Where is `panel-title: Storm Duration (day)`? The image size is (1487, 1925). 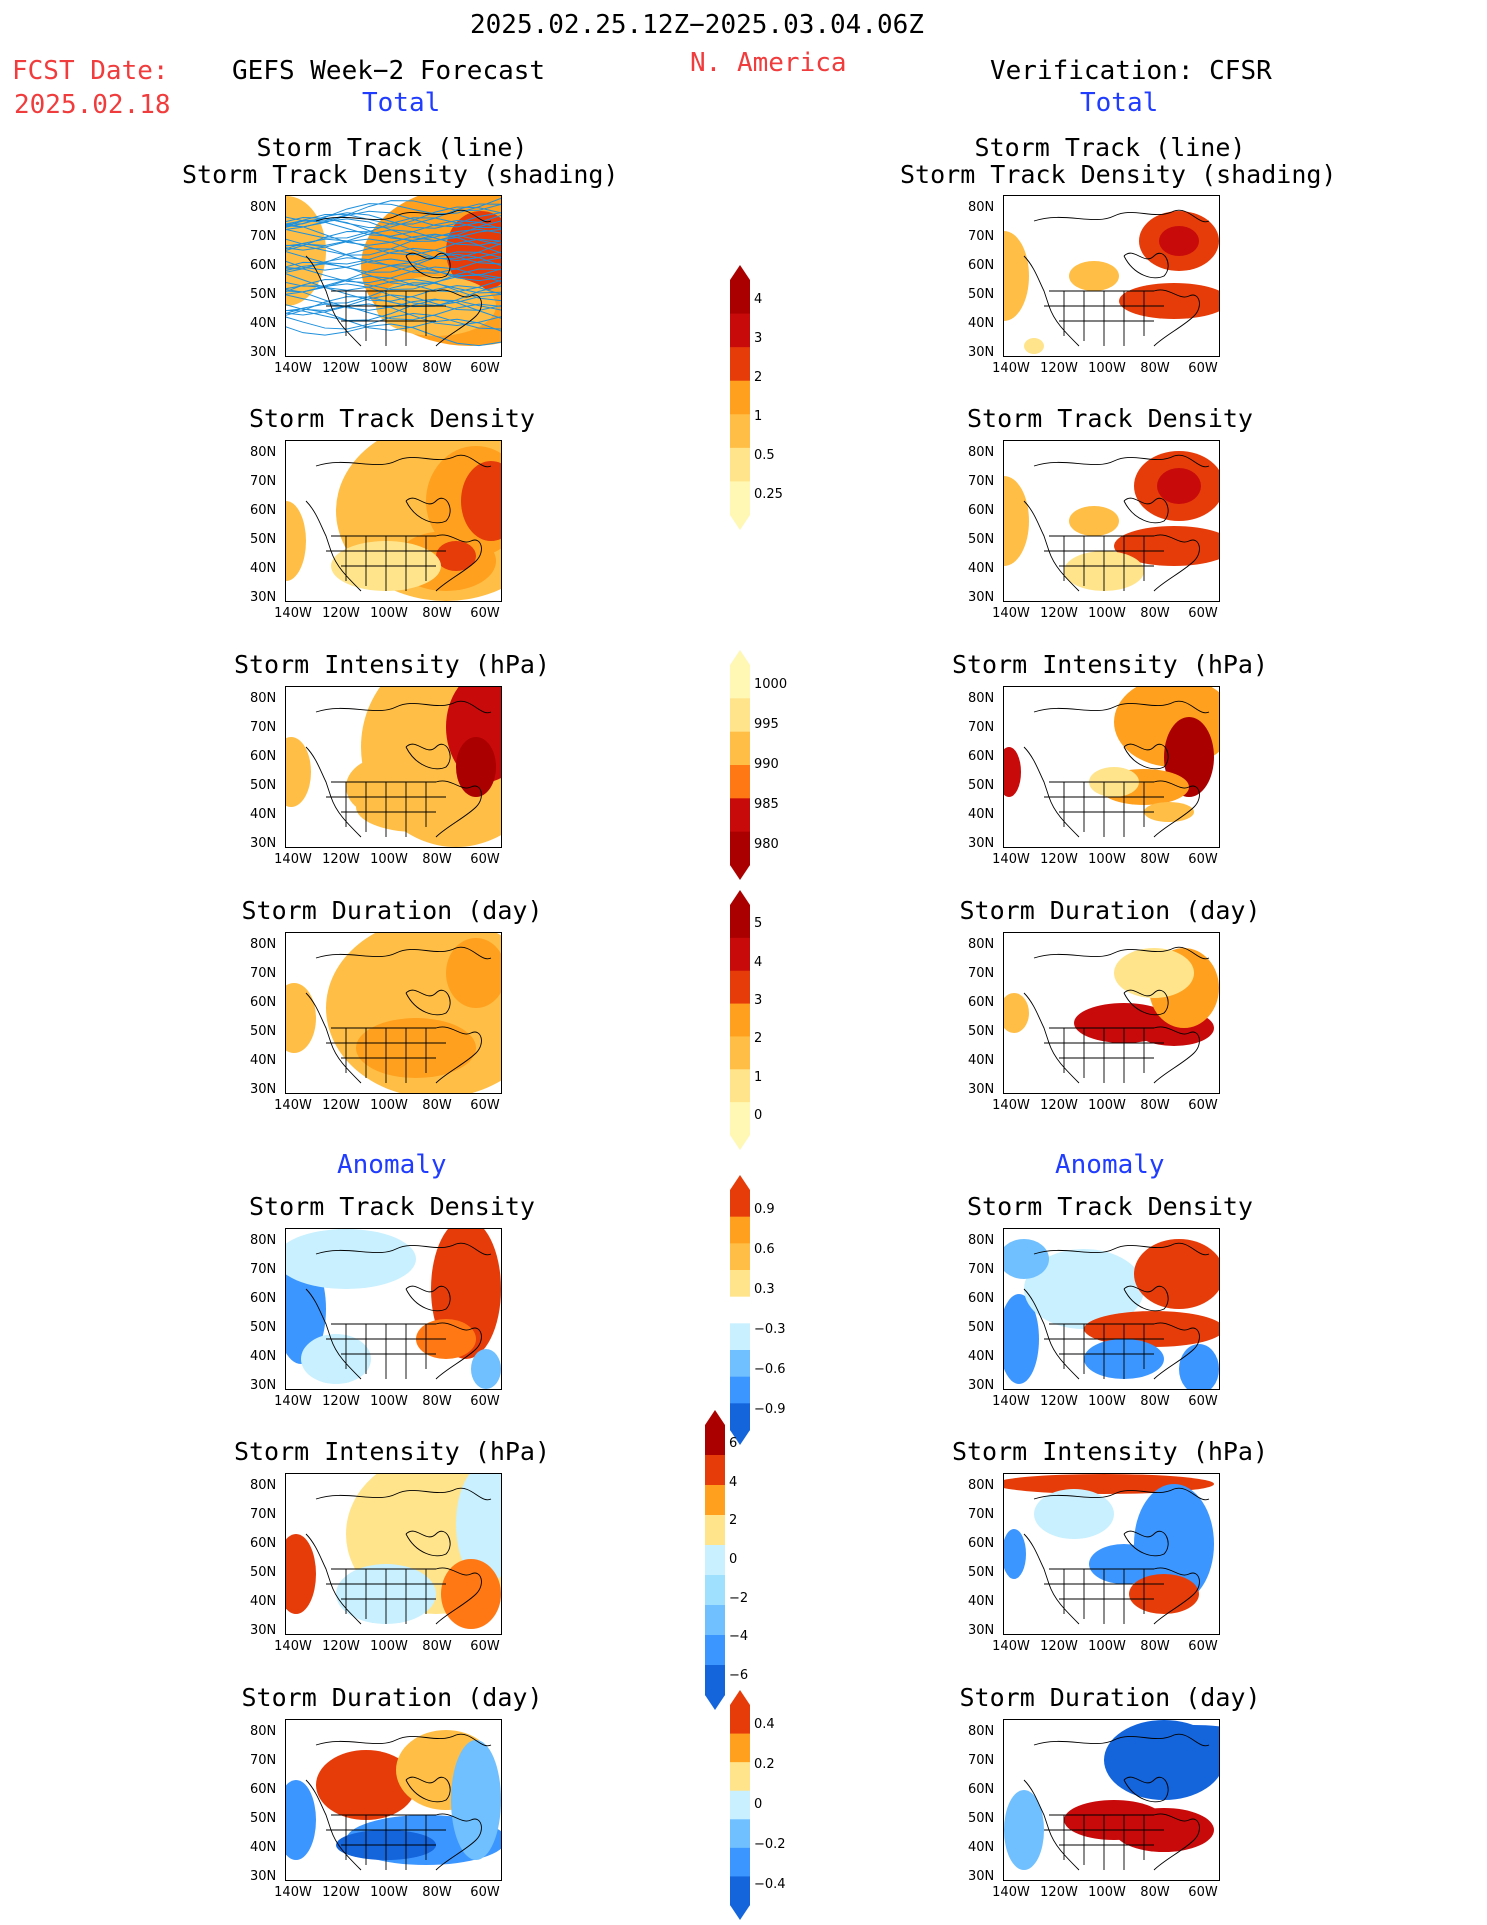 panel-title: Storm Duration (day) is located at coordinates (1110, 910).